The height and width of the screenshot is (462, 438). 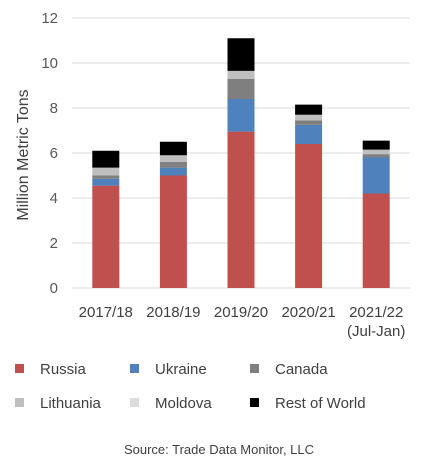 What do you see at coordinates (301, 369) in the screenshot?
I see `legend-label: Canada` at bounding box center [301, 369].